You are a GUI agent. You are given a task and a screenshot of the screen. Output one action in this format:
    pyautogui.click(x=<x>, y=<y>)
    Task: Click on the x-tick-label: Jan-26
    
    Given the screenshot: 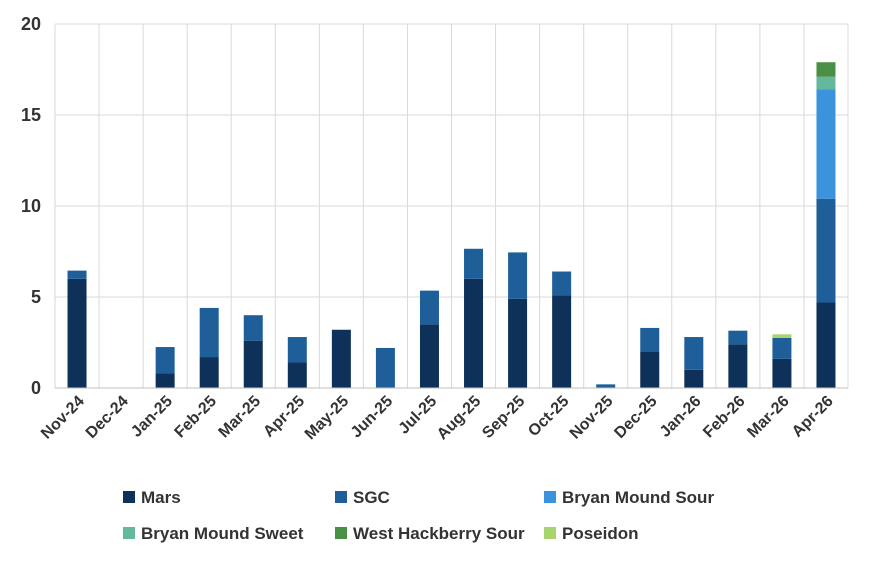 What is the action you would take?
    pyautogui.click(x=681, y=417)
    